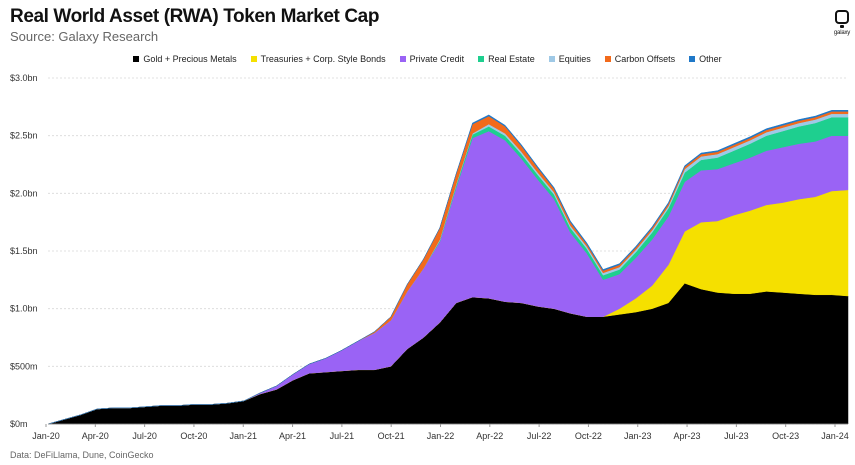 The image size is (855, 465). What do you see at coordinates (195, 16) in the screenshot?
I see `chart-title: Real World Asset (RWA) Token Market Cap` at bounding box center [195, 16].